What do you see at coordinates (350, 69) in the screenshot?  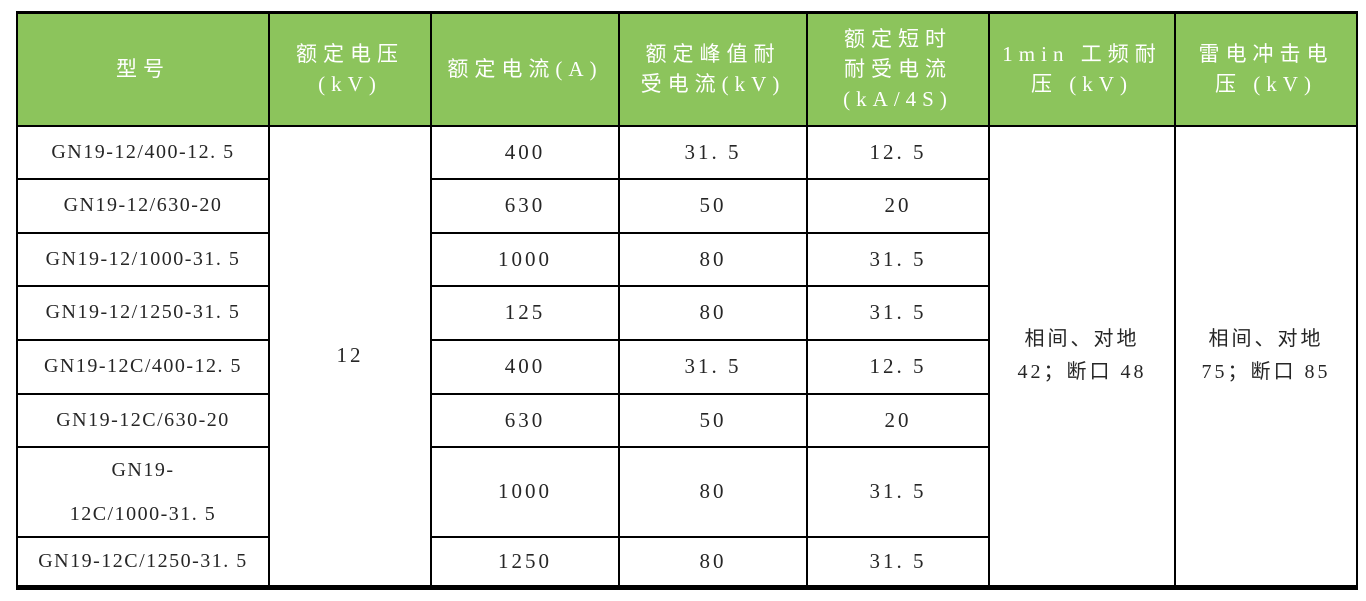 I see `header-rated-voltage: 额定电压 (kV)` at bounding box center [350, 69].